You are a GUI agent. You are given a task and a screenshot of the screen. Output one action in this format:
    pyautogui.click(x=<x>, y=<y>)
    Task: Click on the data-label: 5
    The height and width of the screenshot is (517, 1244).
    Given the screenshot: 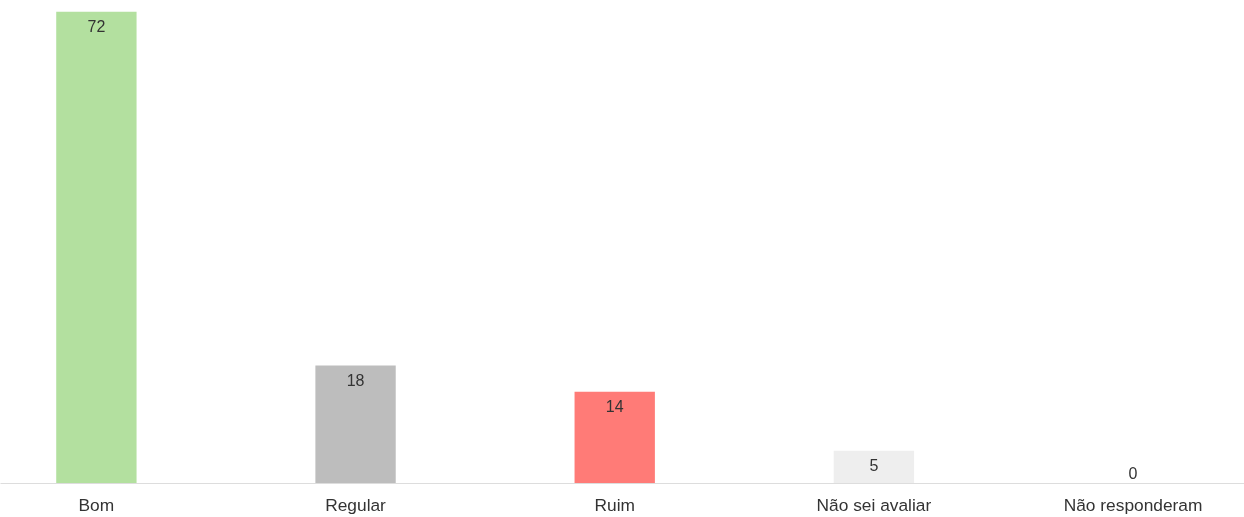 What is the action you would take?
    pyautogui.click(x=874, y=465)
    